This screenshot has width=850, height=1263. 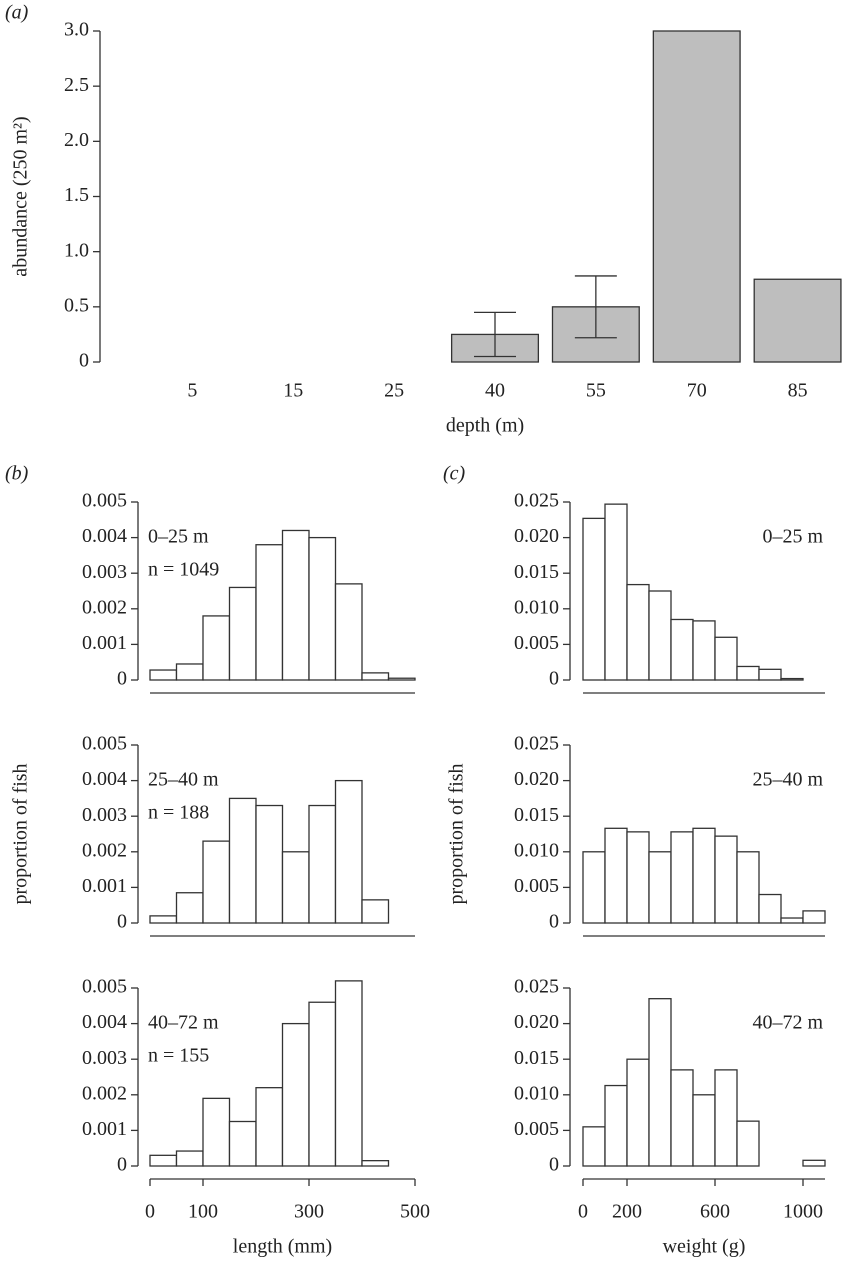 I want to click on x-tick-label: 55, so click(x=596, y=391).